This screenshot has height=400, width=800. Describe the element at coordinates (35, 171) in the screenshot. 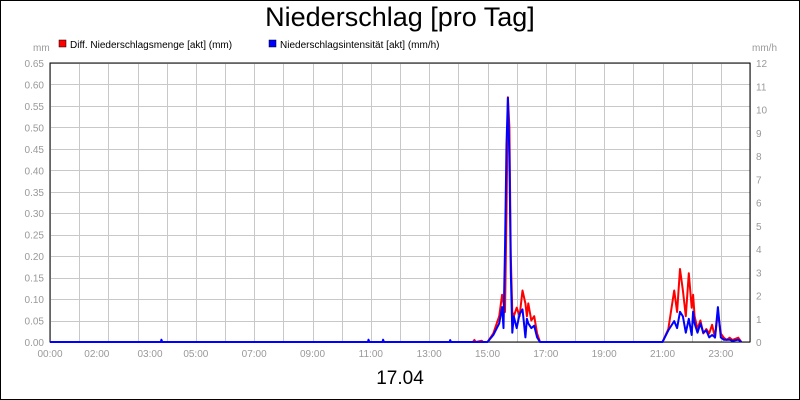

I see `y-left-tick-label: 0.40` at that location.